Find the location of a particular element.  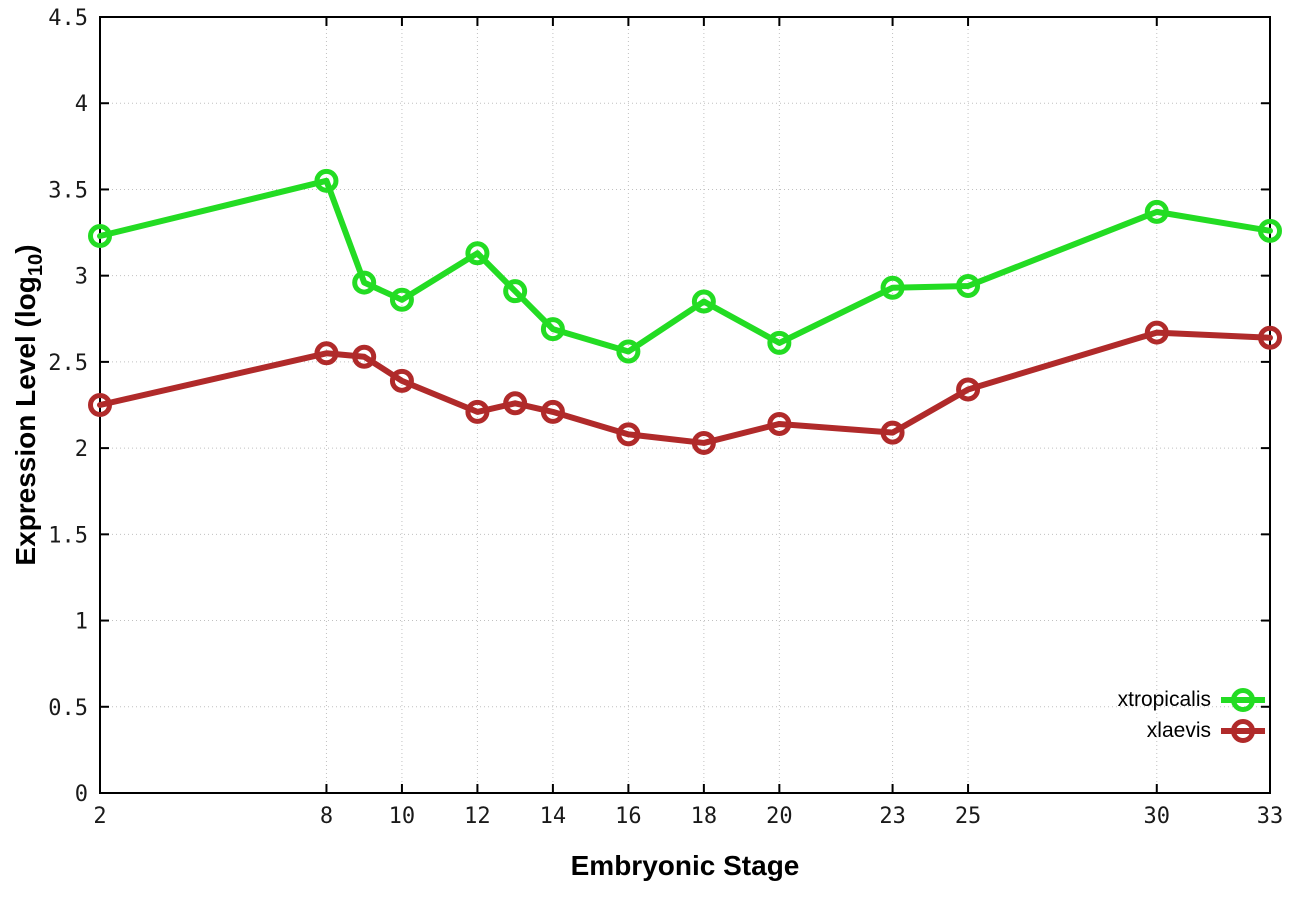

y-tick-label: 4.5 is located at coordinates (68, 18).